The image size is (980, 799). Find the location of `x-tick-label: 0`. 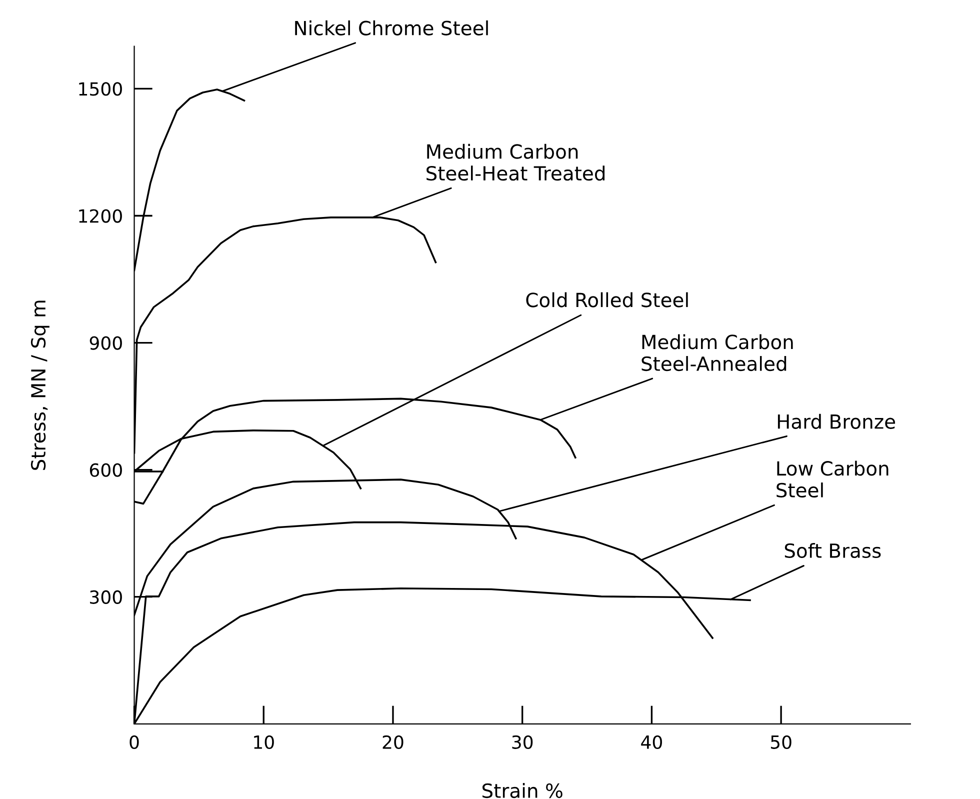

x-tick-label: 0 is located at coordinates (134, 742).